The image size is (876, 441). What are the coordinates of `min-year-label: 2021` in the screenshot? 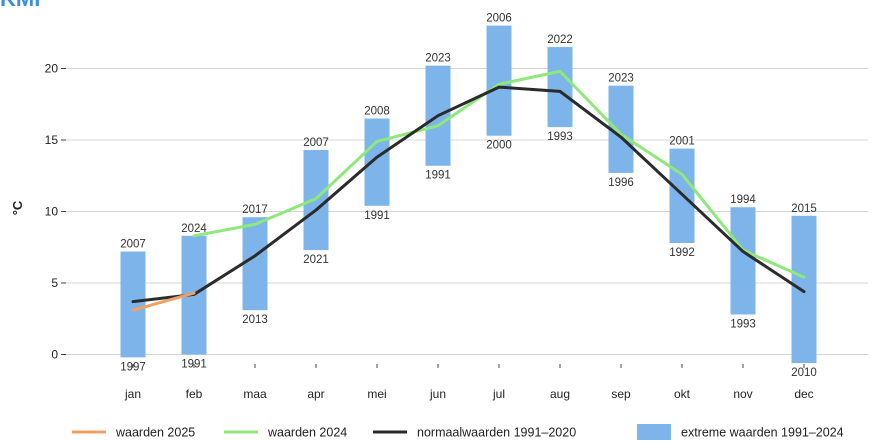 It's located at (316, 260).